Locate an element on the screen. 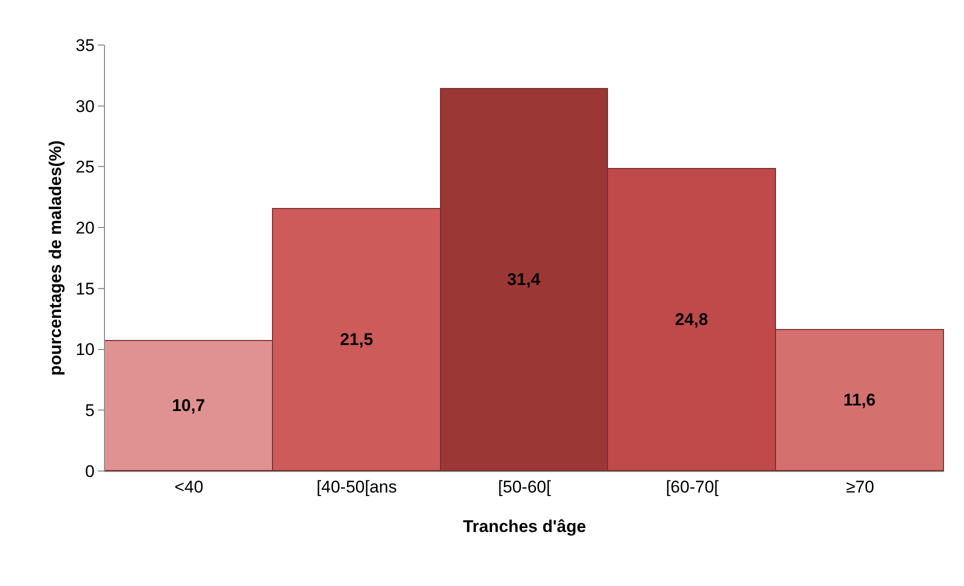 The width and height of the screenshot is (964, 586). y-tick-label: 10 is located at coordinates (85, 350).